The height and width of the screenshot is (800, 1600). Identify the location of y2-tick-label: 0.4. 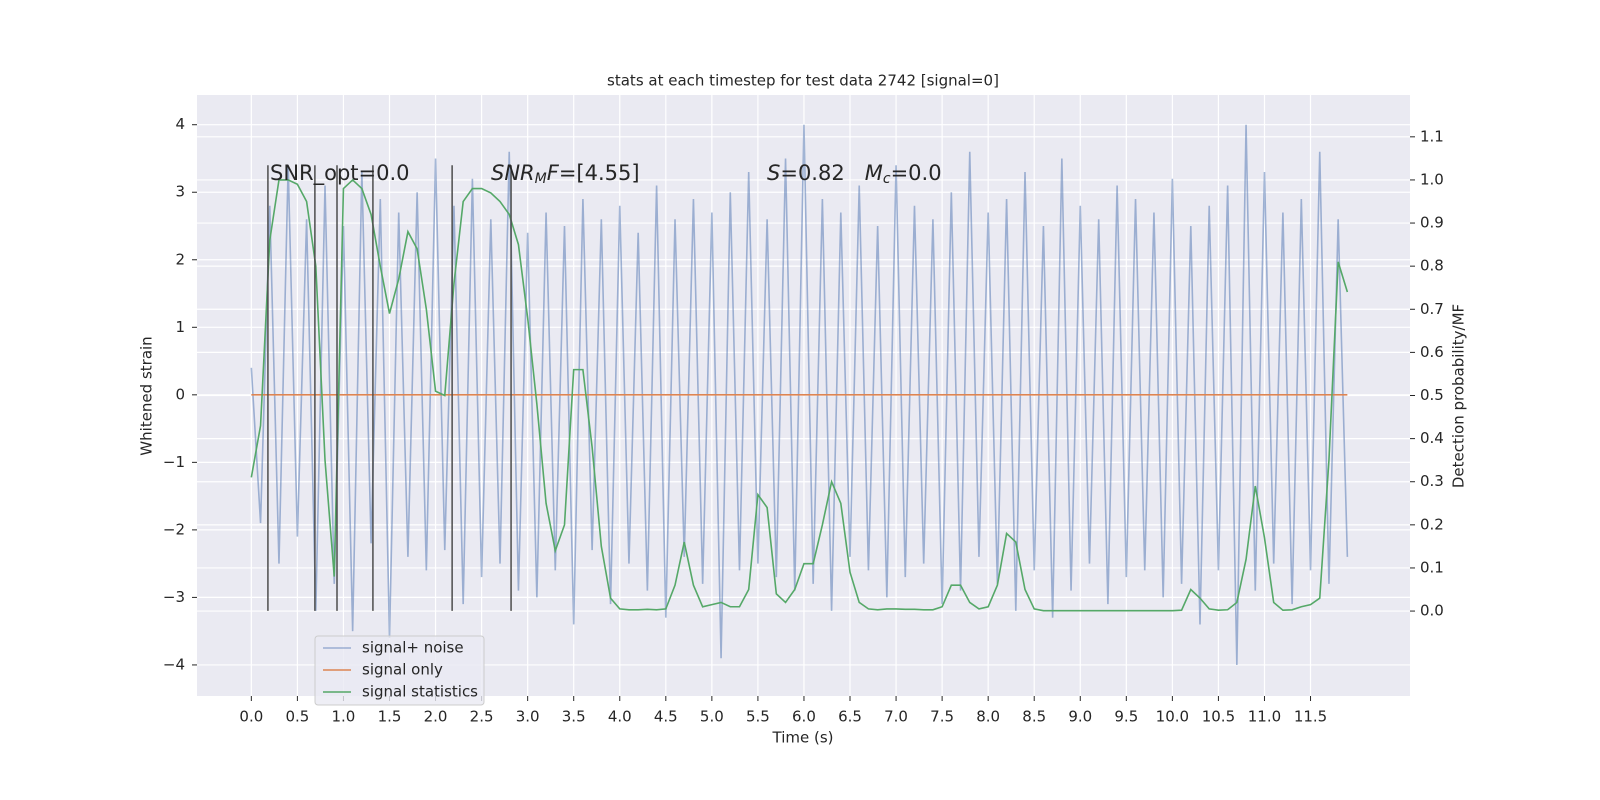
(1432, 438).